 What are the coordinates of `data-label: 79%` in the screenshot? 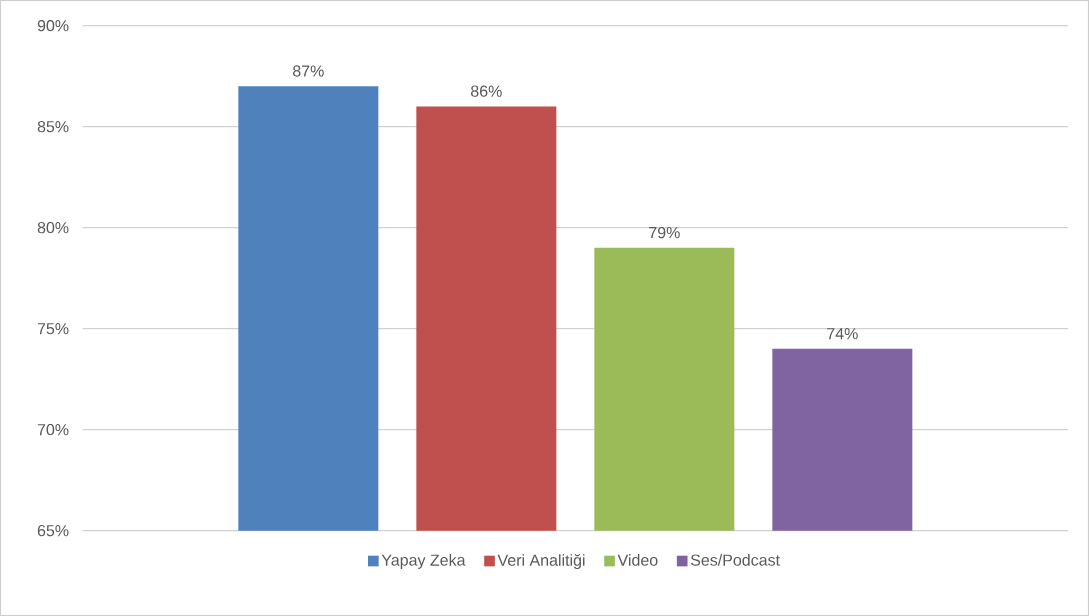 It's located at (664, 232).